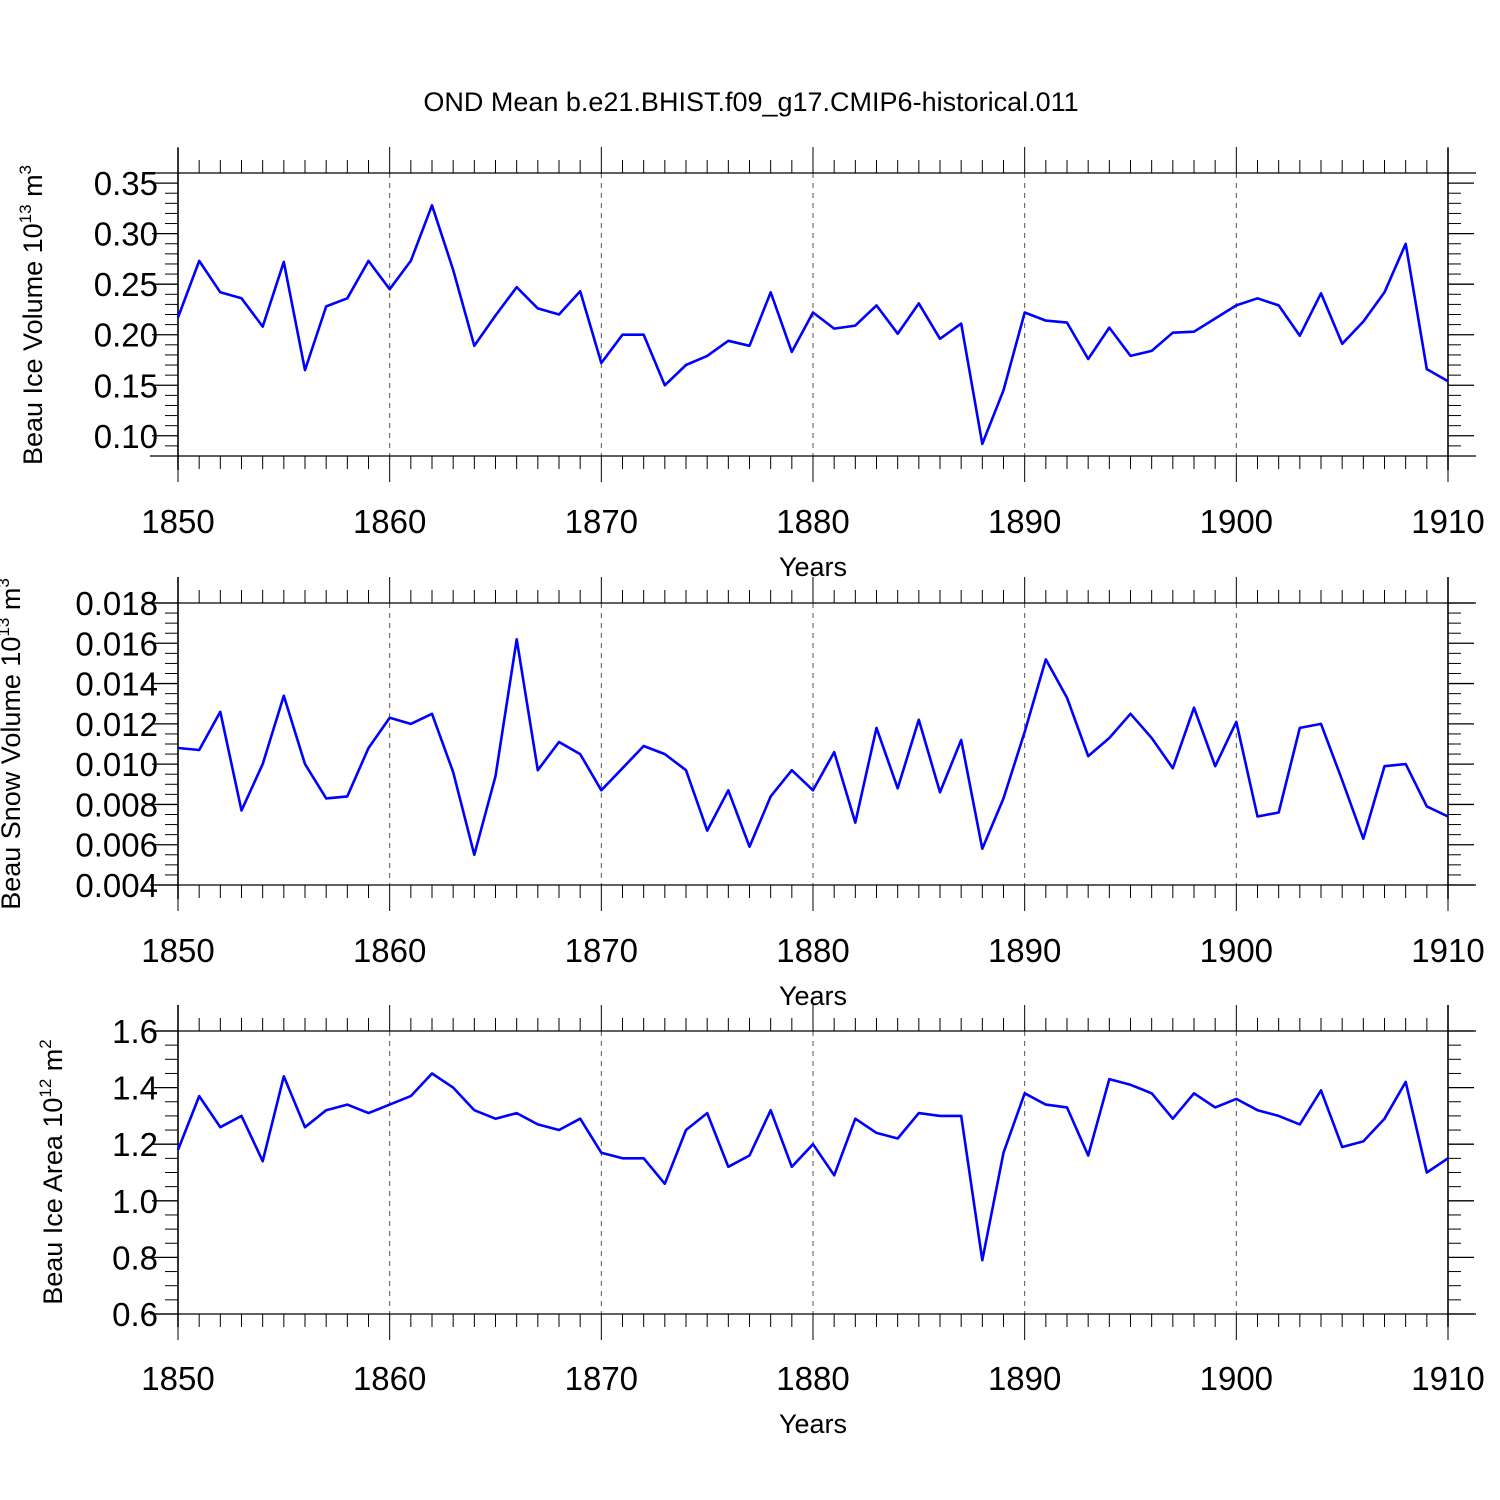 The width and height of the screenshot is (1500, 1500). Describe the element at coordinates (116, 643) in the screenshot. I see `panel-snow-volume-y-tick-label: 0.016` at that location.